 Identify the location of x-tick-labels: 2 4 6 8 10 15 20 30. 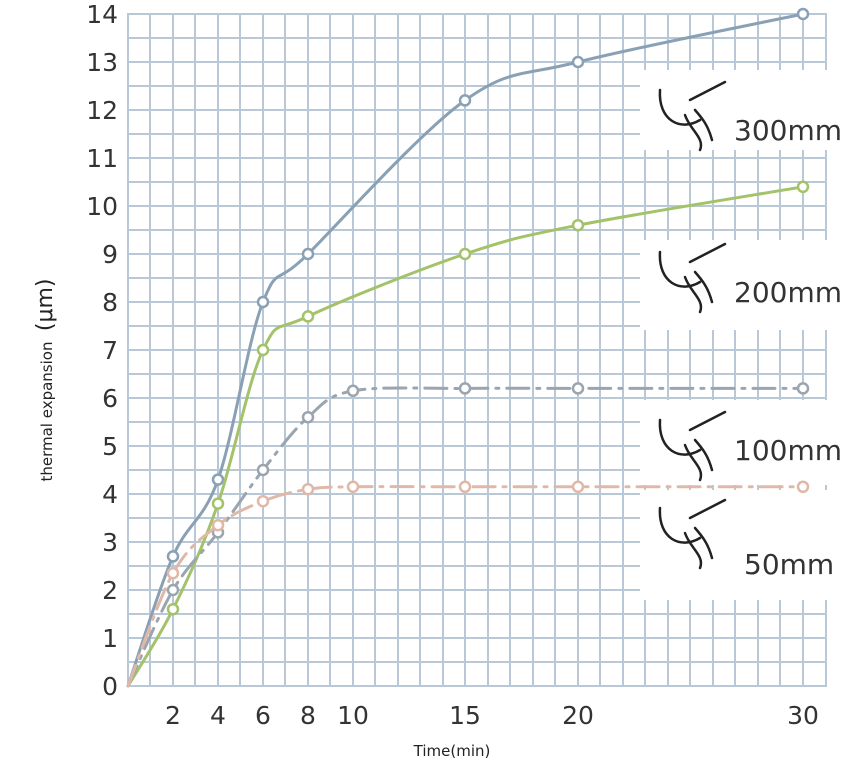
(492, 715).